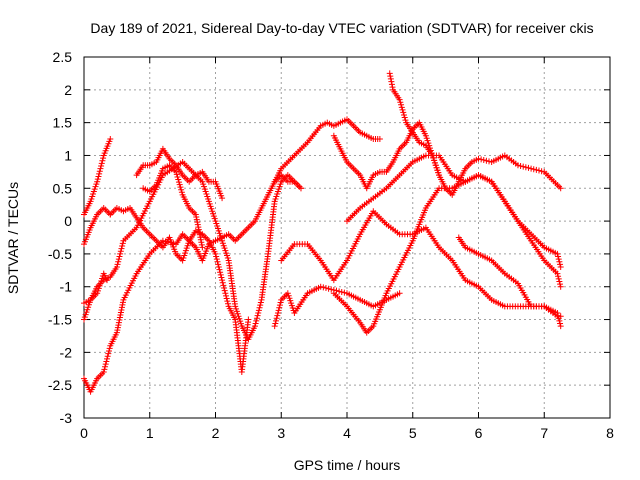 Image resolution: width=640 pixels, height=480 pixels. I want to click on y-tick-label: 0, so click(68, 221).